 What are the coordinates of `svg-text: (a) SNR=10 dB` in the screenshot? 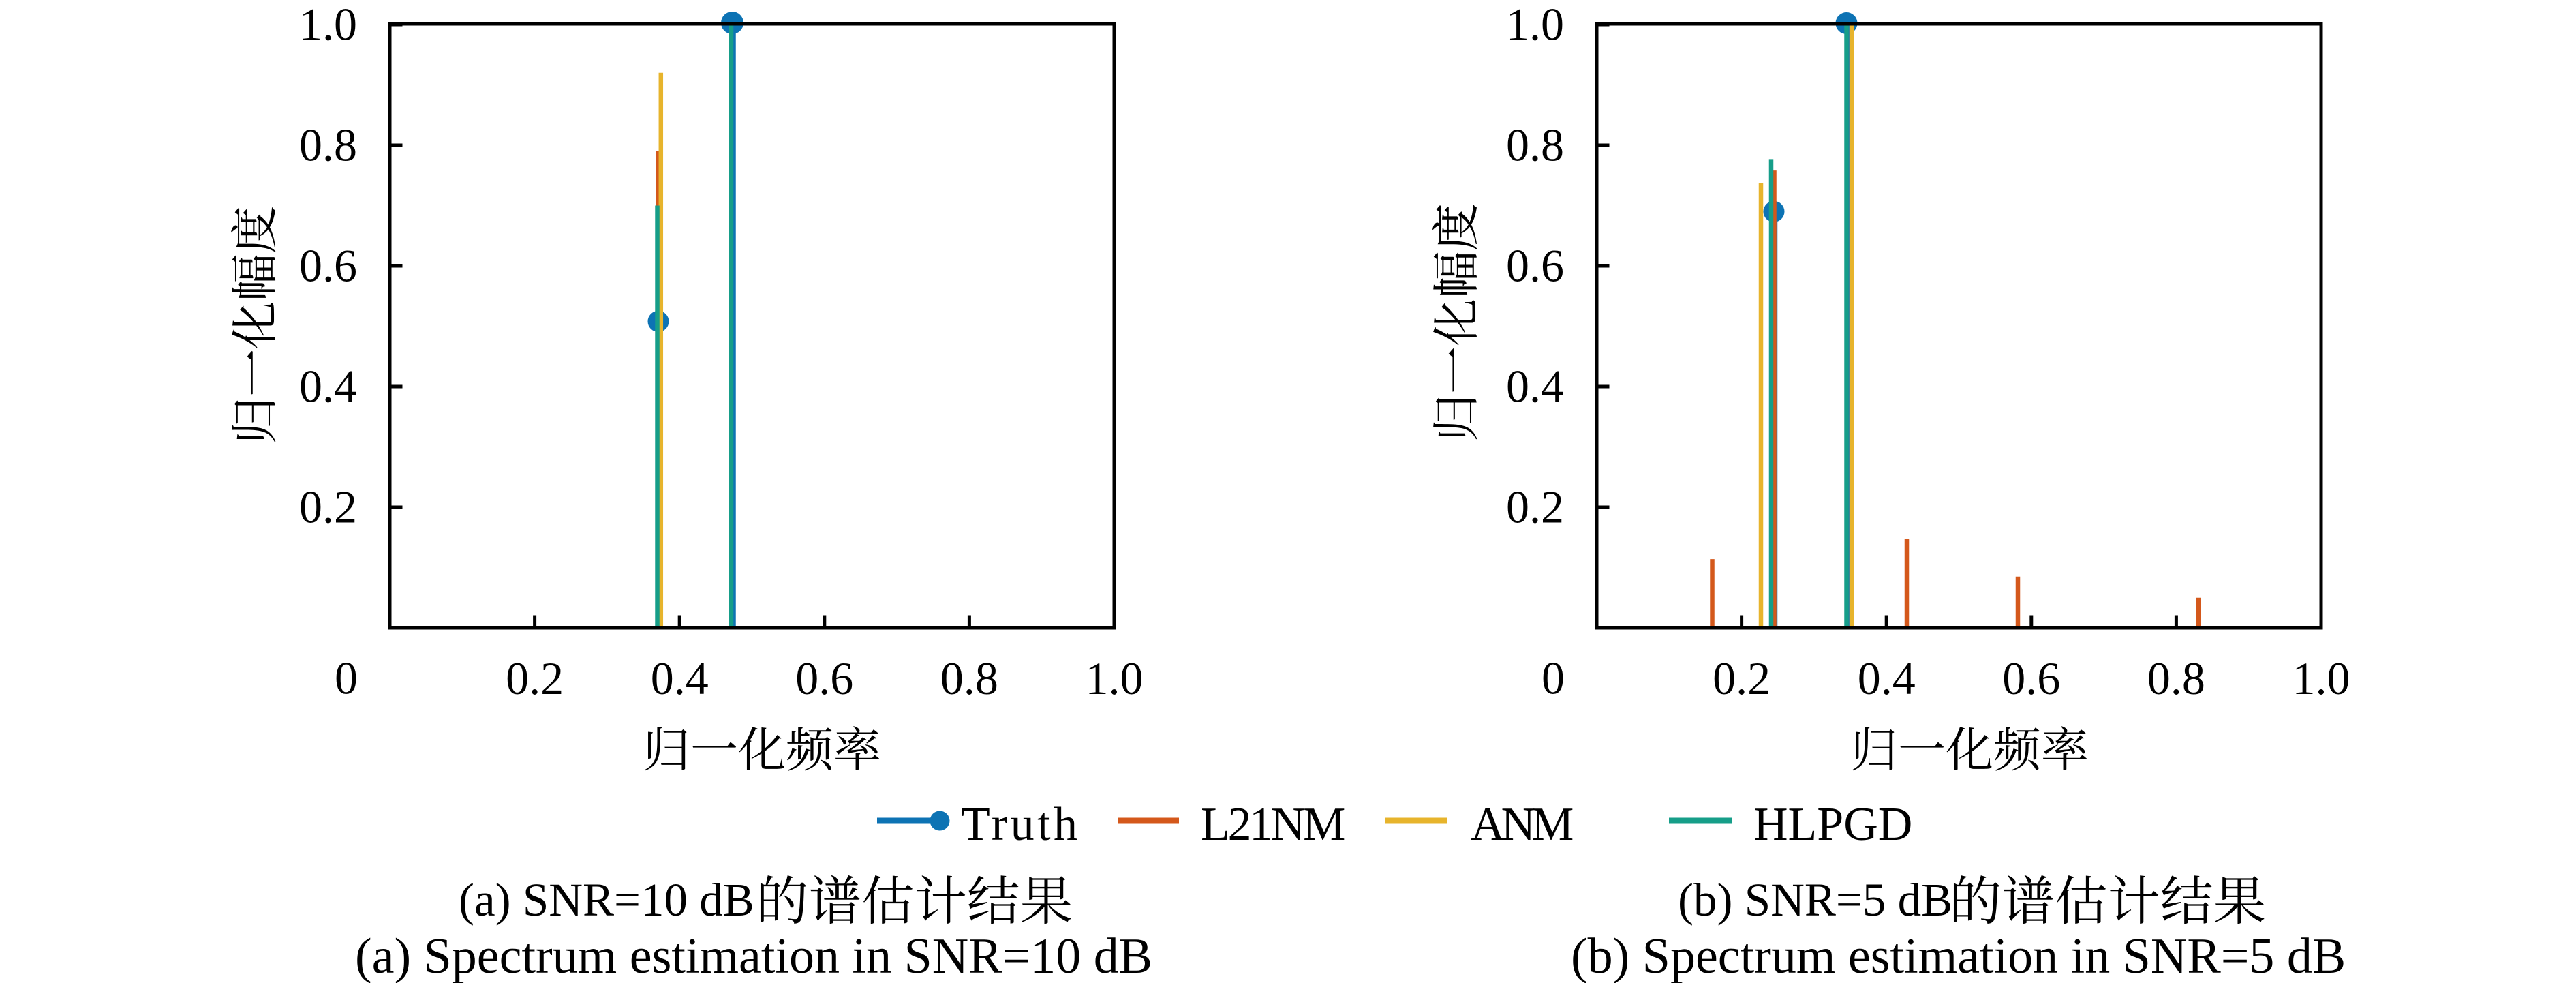 It's located at (606, 900).